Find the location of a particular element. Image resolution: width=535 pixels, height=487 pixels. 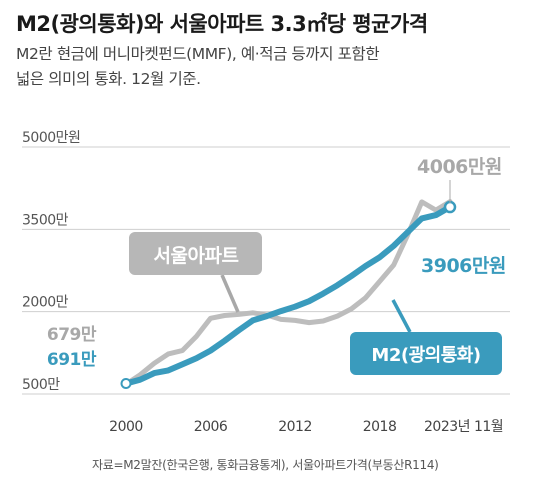

y-tick-label: 500만 is located at coordinates (41, 385).